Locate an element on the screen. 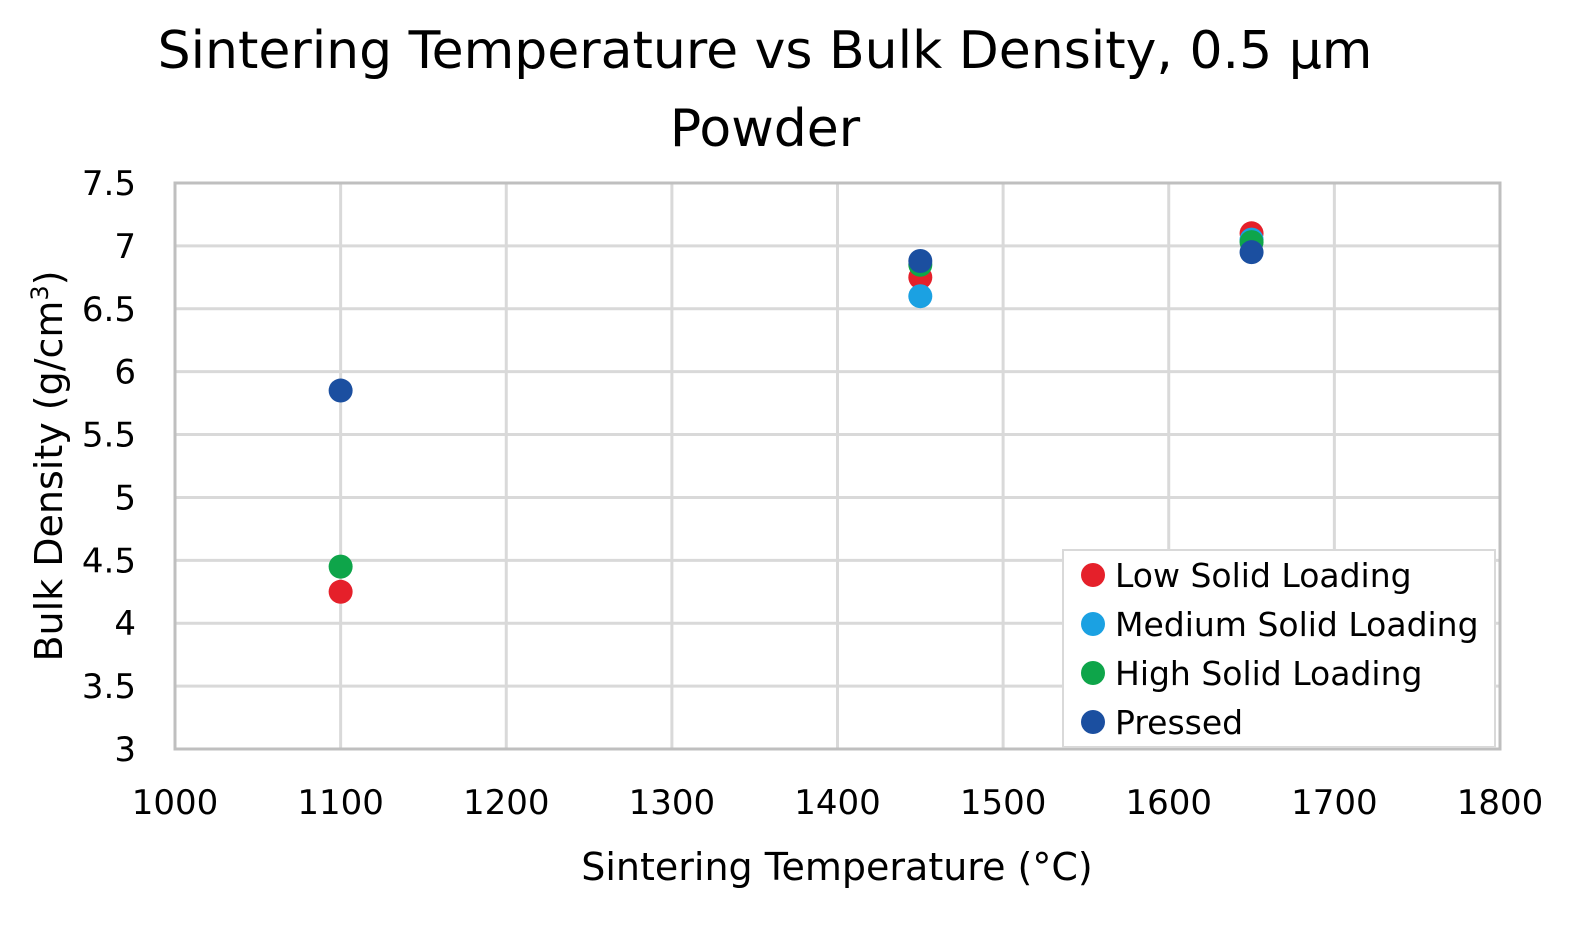 The height and width of the screenshot is (932, 1596). legend-marker-low-solid-loading is located at coordinates (1093, 575).